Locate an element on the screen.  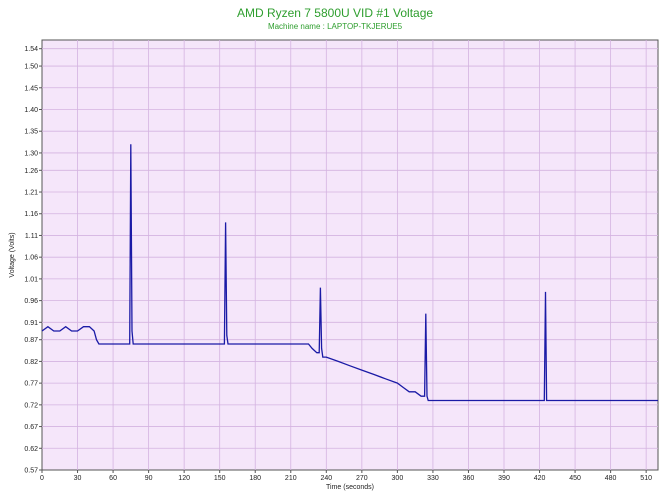
x-tick-label: 300 is located at coordinates (398, 478).